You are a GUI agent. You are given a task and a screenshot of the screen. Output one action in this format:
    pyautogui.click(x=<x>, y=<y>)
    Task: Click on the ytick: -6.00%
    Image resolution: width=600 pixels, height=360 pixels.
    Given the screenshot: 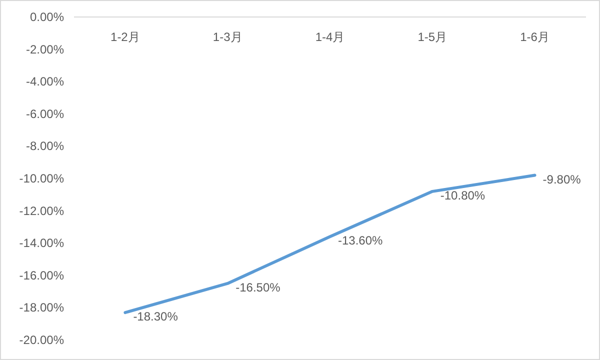 What is the action you would take?
    pyautogui.click(x=45, y=113)
    